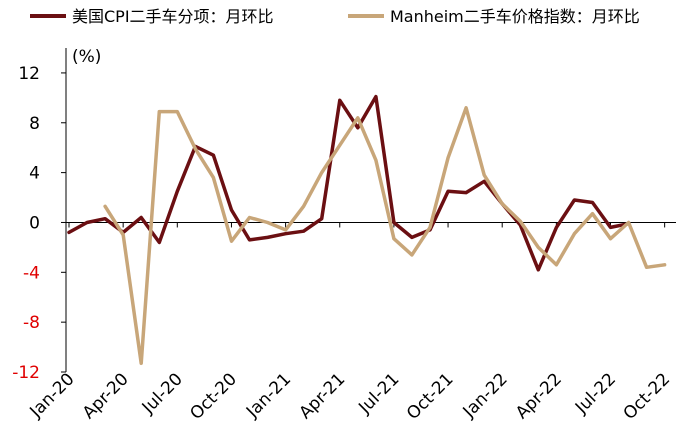  Describe the element at coordinates (430, 396) in the screenshot. I see `x-tick-label: Oct-21` at that location.